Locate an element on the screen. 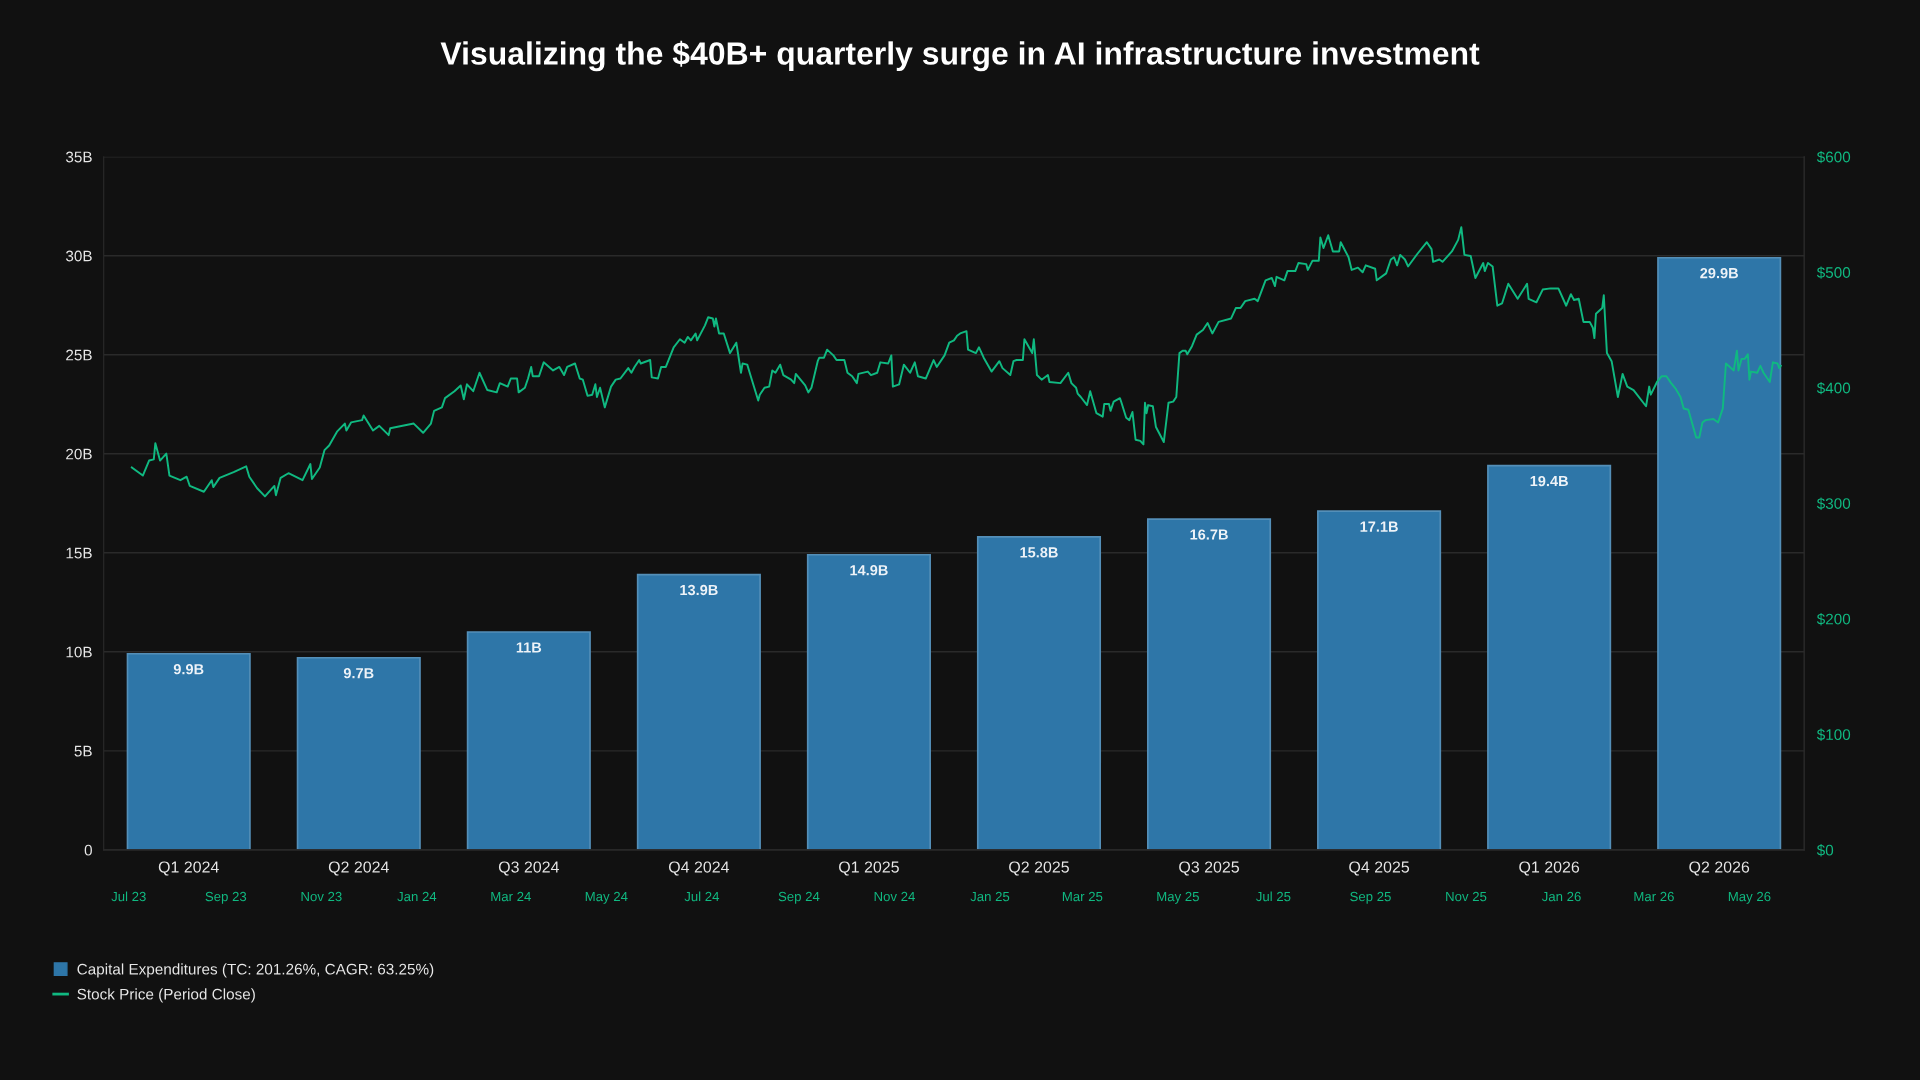 Image resolution: width=1920 pixels, height=1080 pixels. data-label: 9.9B is located at coordinates (188, 669).